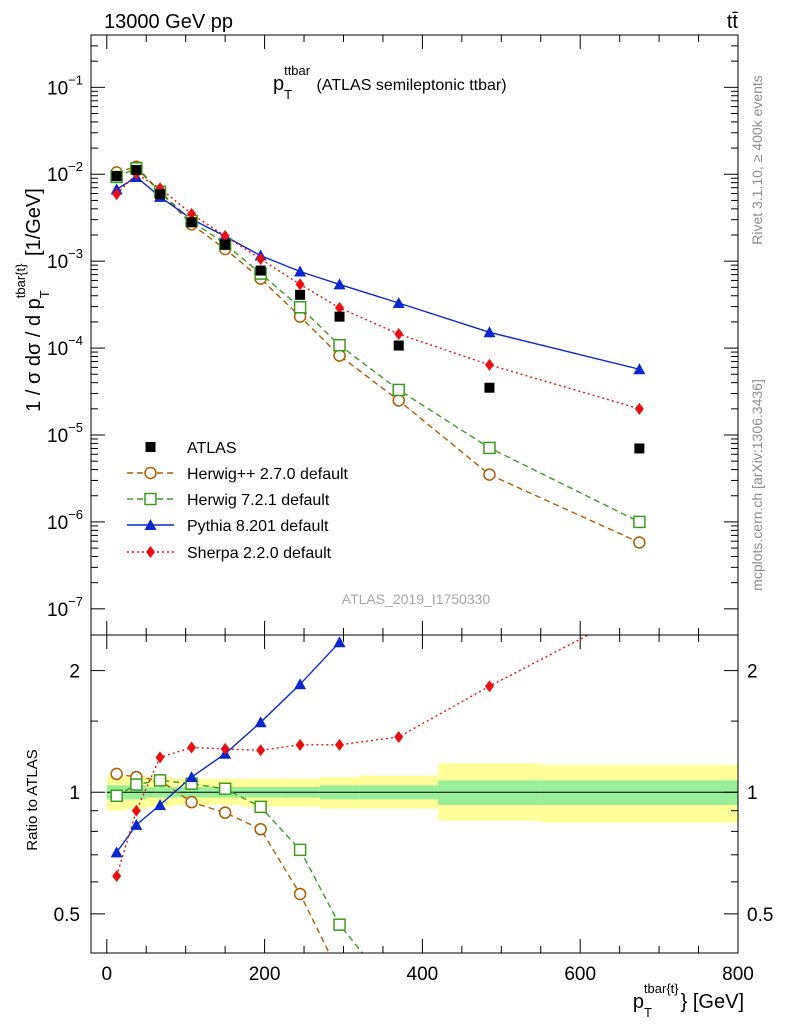  I want to click on ylabel-subscript: T, so click(44, 294).